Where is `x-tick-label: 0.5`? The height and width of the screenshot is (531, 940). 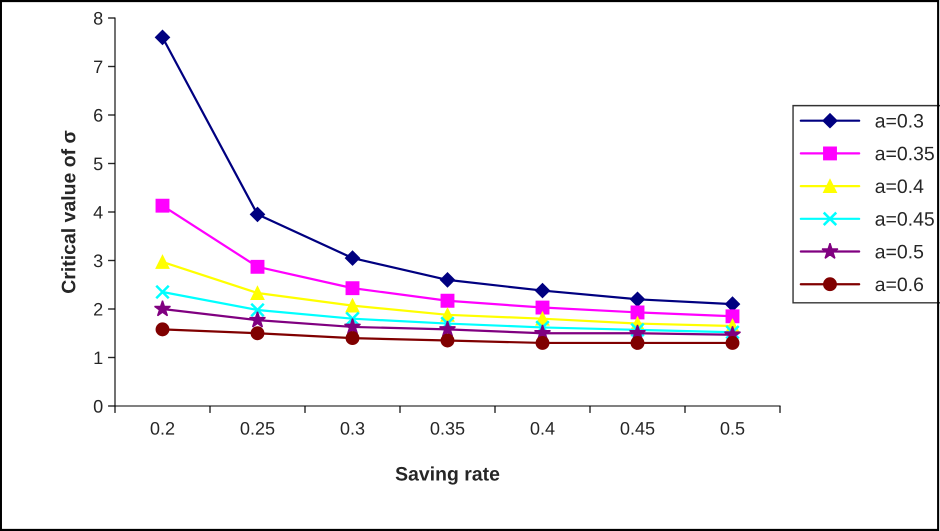
x-tick-label: 0.5 is located at coordinates (732, 428).